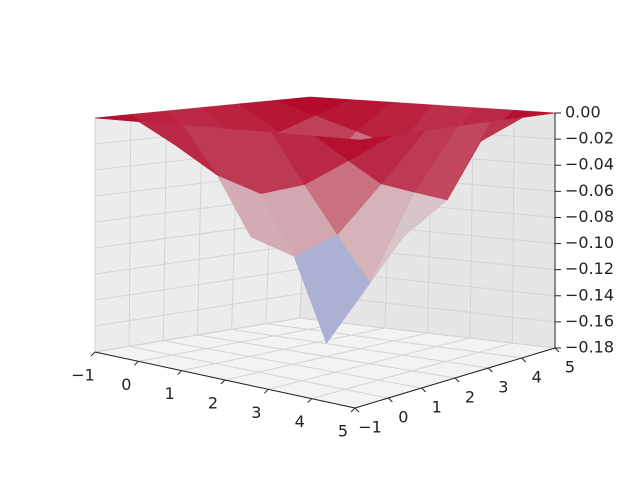 The height and width of the screenshot is (484, 640). Describe the element at coordinates (589, 294) in the screenshot. I see `z-tick-label: −0.14` at that location.